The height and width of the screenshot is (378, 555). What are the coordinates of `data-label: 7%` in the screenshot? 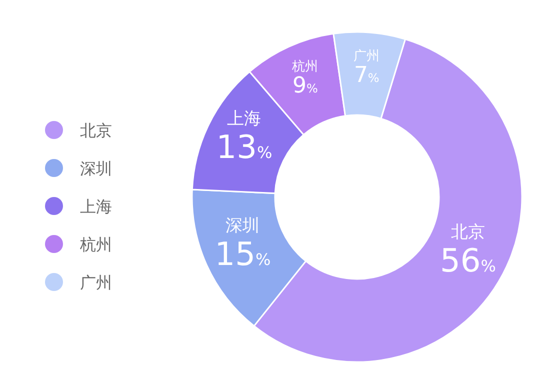 It's located at (367, 75).